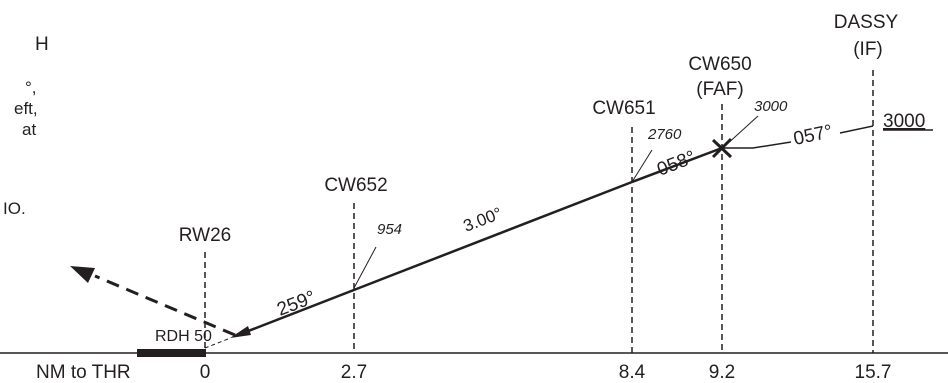 This screenshot has height=383, width=948. What do you see at coordinates (205, 372) in the screenshot?
I see `distance-tick-0: 0` at bounding box center [205, 372].